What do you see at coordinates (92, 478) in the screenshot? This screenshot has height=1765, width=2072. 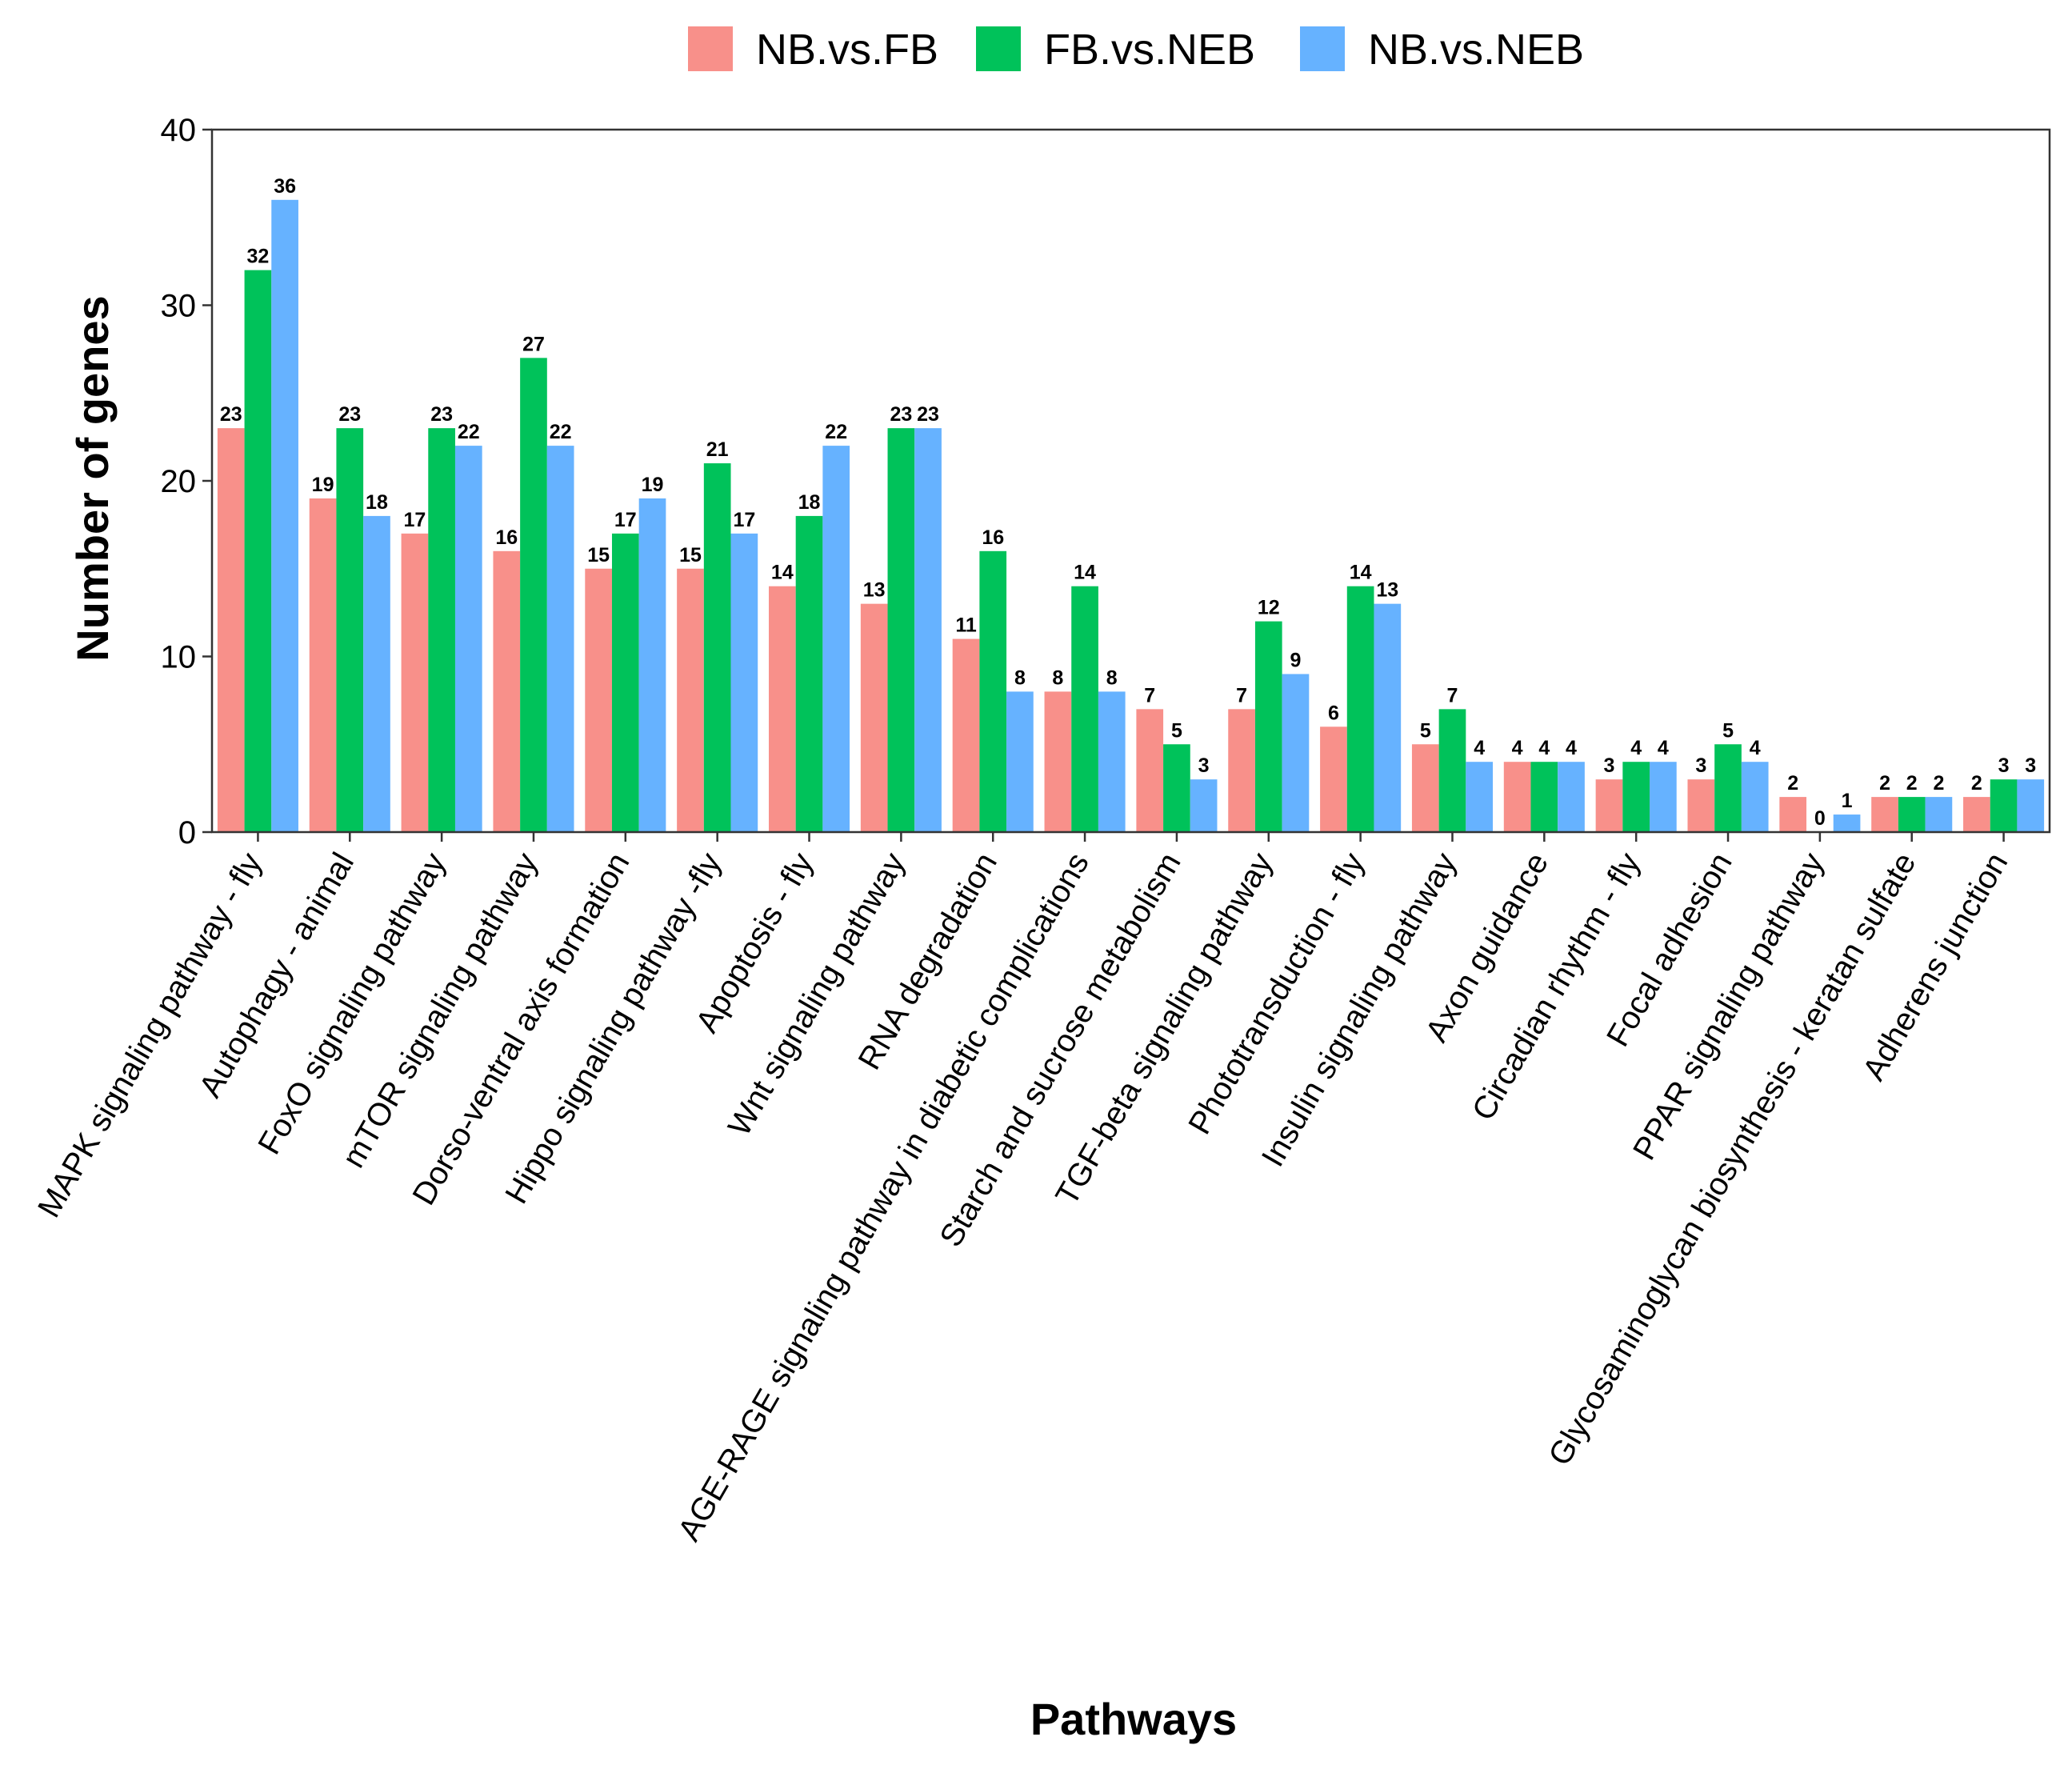 I see `y-axis-title: Number of genes` at bounding box center [92, 478].